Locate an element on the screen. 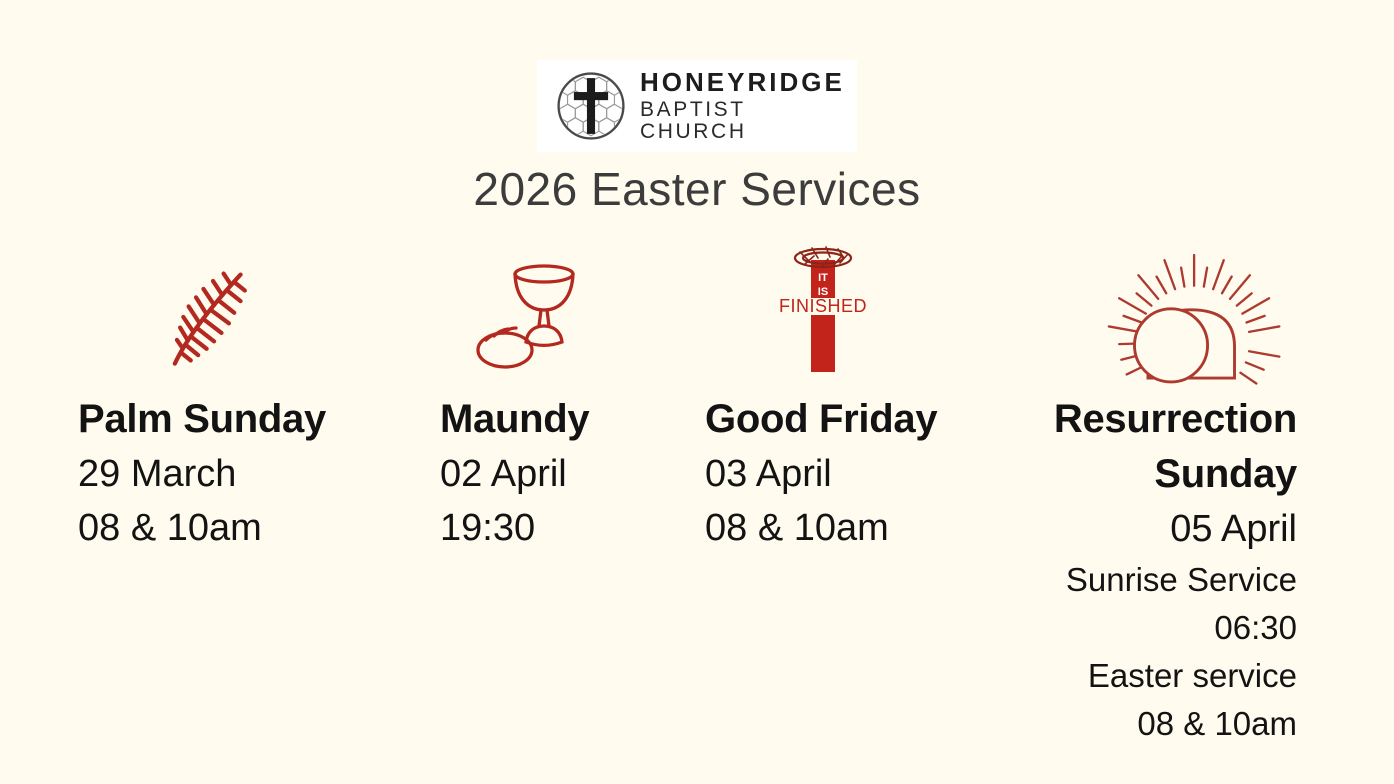  church-subtitle: BAPTIST CHURCH is located at coordinates (693, 121).